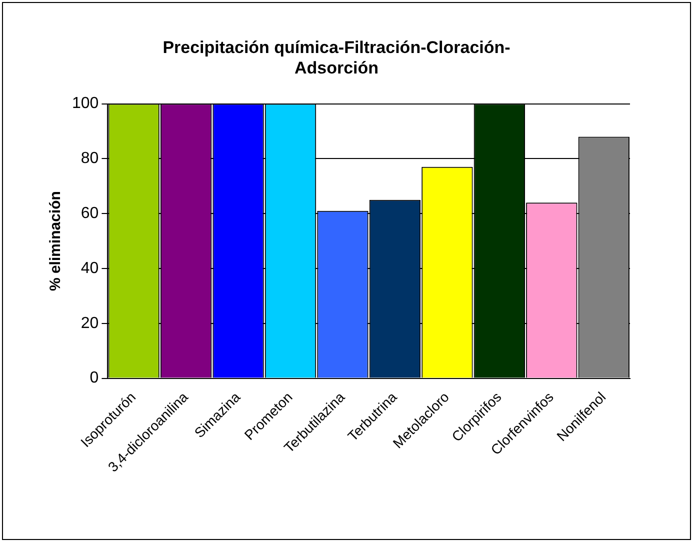 Image resolution: width=693 pixels, height=542 pixels. What do you see at coordinates (89, 159) in the screenshot?
I see `y-tick-label: 80` at bounding box center [89, 159].